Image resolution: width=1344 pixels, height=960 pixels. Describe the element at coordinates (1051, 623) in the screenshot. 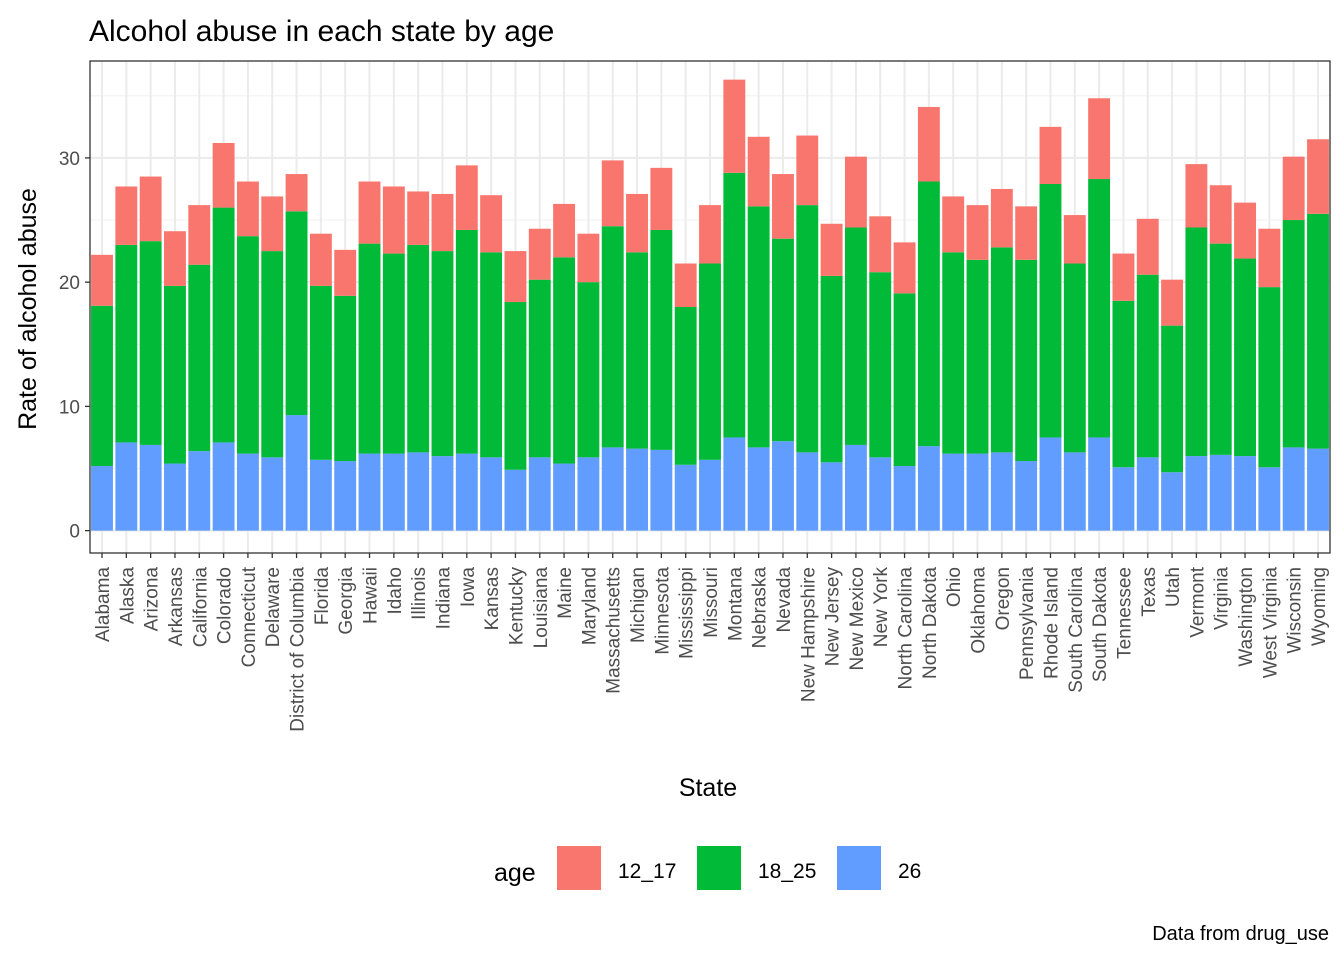

I see `x-tick-label: Rhode Island` at that location.